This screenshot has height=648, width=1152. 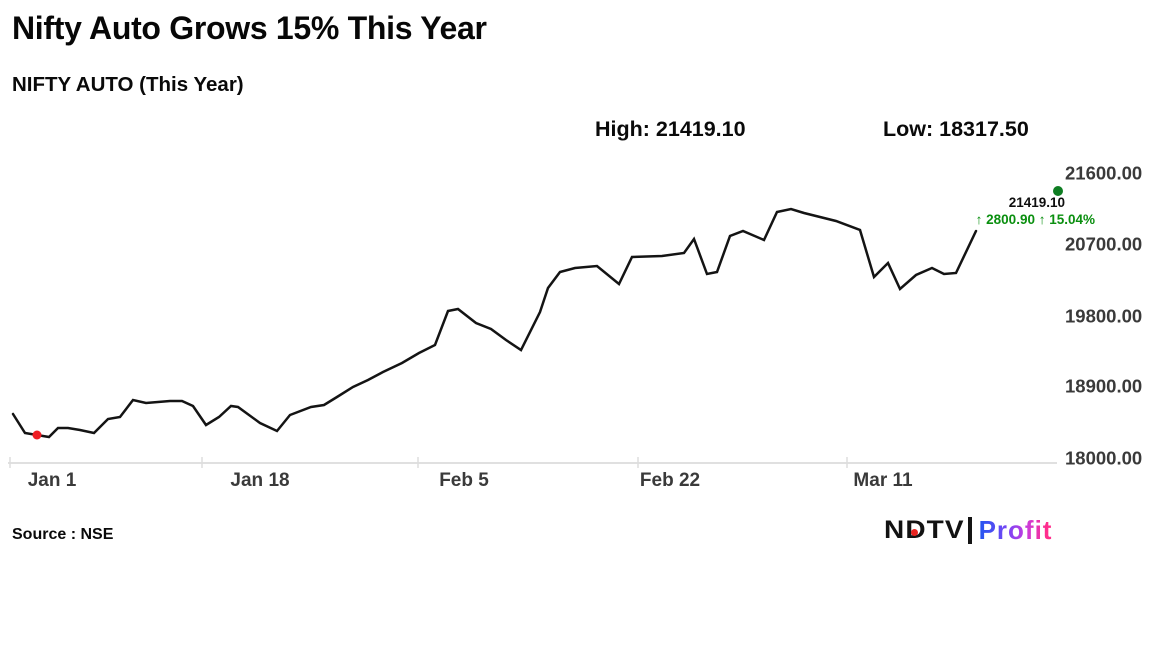 I want to click on last-price-annotation: 21419.10, so click(x=1036, y=202).